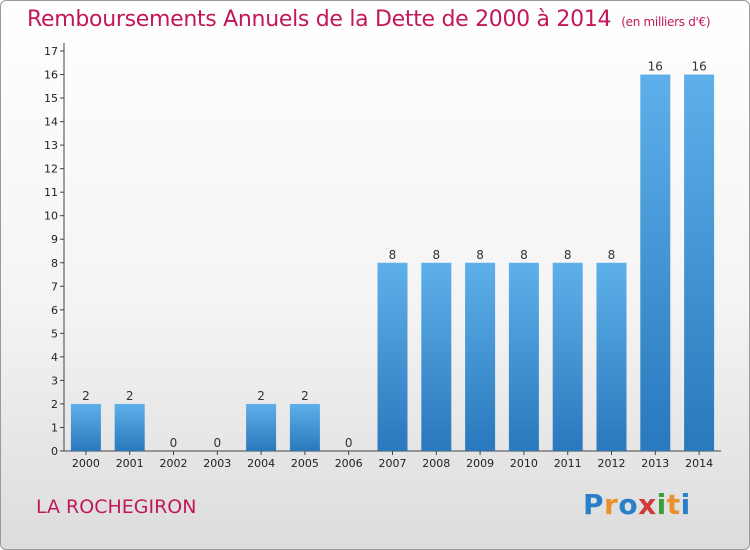 The width and height of the screenshot is (750, 550). What do you see at coordinates (116, 507) in the screenshot?
I see `commune-name: LA ROCHEGIRON` at bounding box center [116, 507].